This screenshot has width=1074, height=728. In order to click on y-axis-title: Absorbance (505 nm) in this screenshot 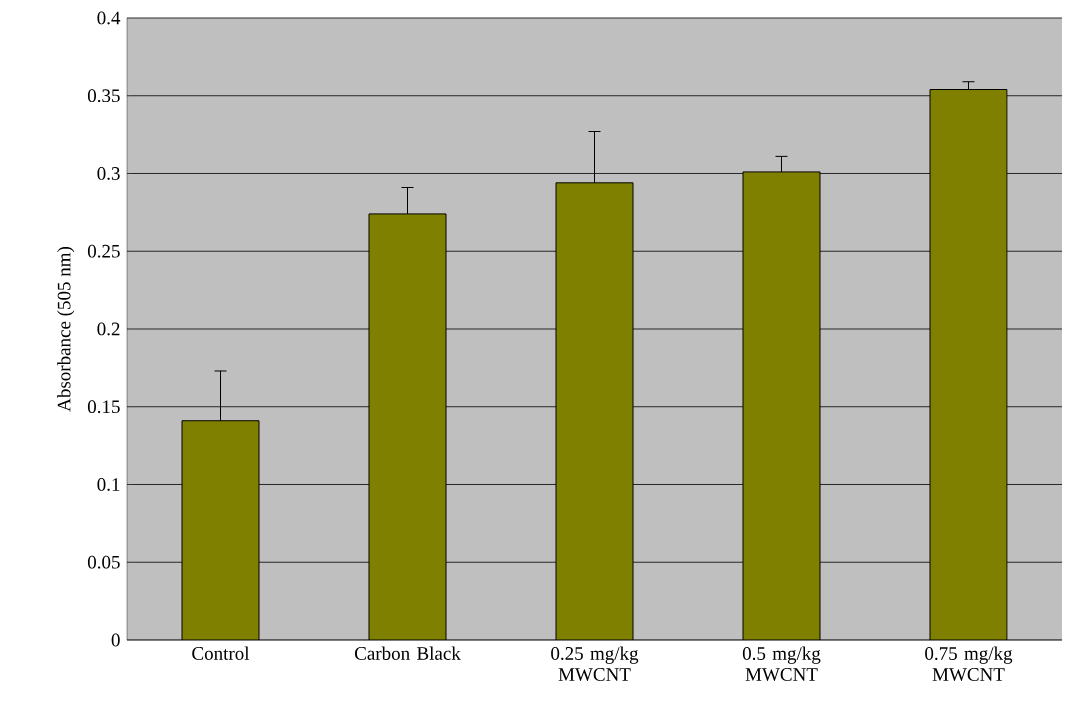, I will do `click(66, 329)`.